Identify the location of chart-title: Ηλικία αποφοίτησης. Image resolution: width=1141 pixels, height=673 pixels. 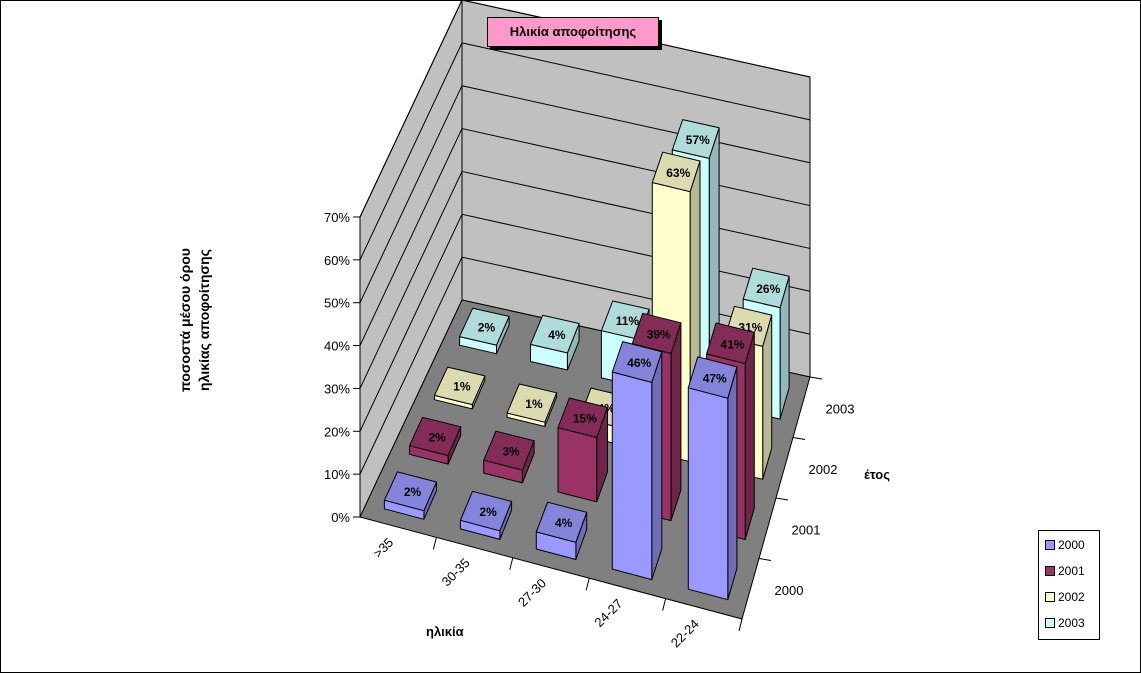
(573, 32).